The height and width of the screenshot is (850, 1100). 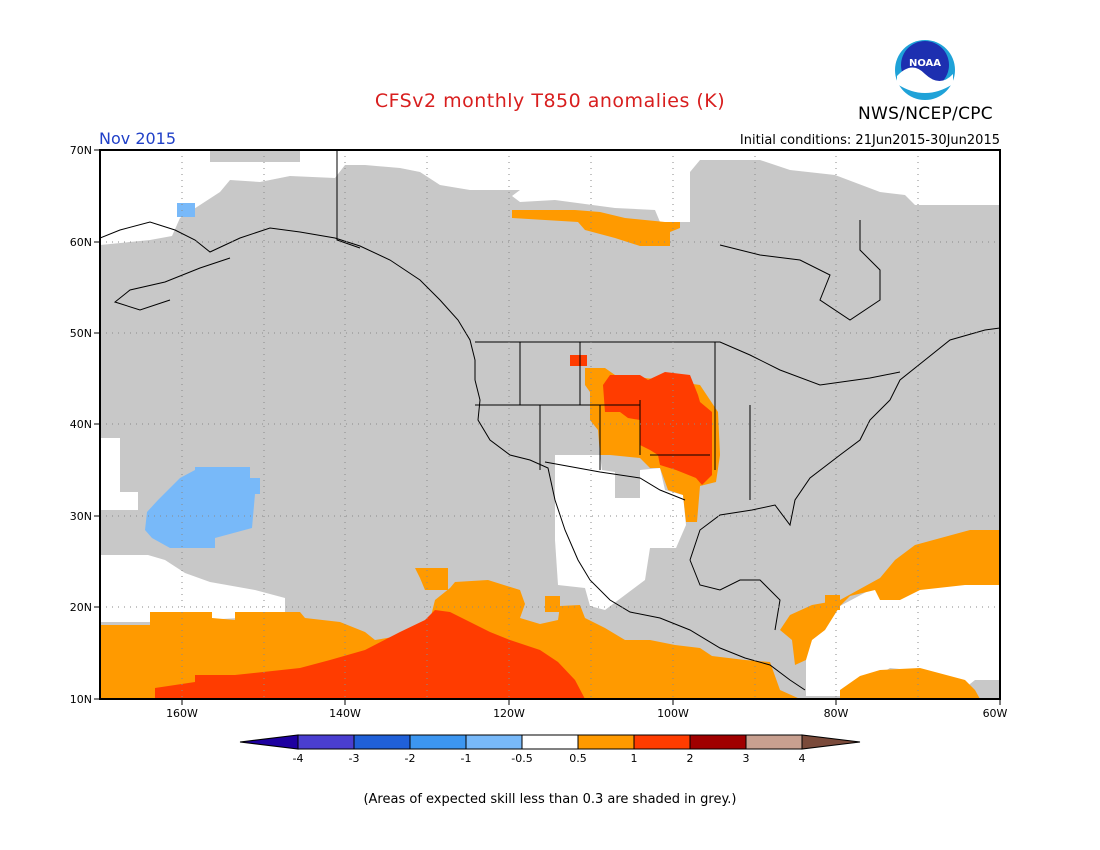 I want to click on orange-region-small-pacific, so click(x=431, y=579).